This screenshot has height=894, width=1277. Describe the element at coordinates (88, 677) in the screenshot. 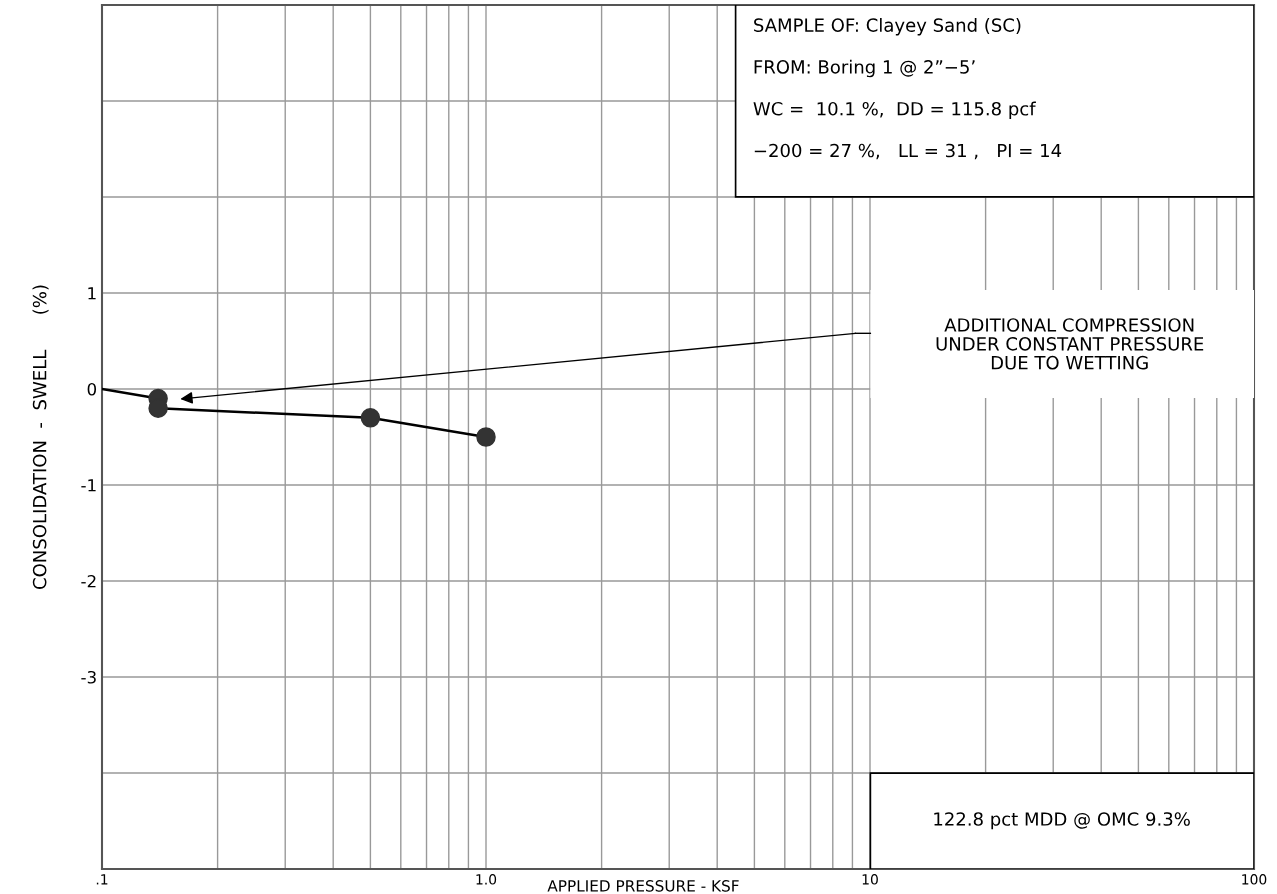

I see `y-tick-label: -3` at that location.